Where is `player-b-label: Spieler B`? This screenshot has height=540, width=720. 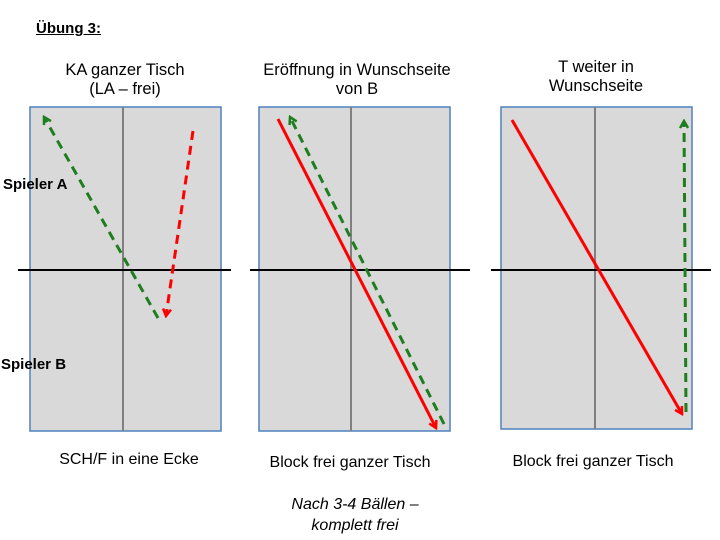 player-b-label: Spieler B is located at coordinates (34, 364).